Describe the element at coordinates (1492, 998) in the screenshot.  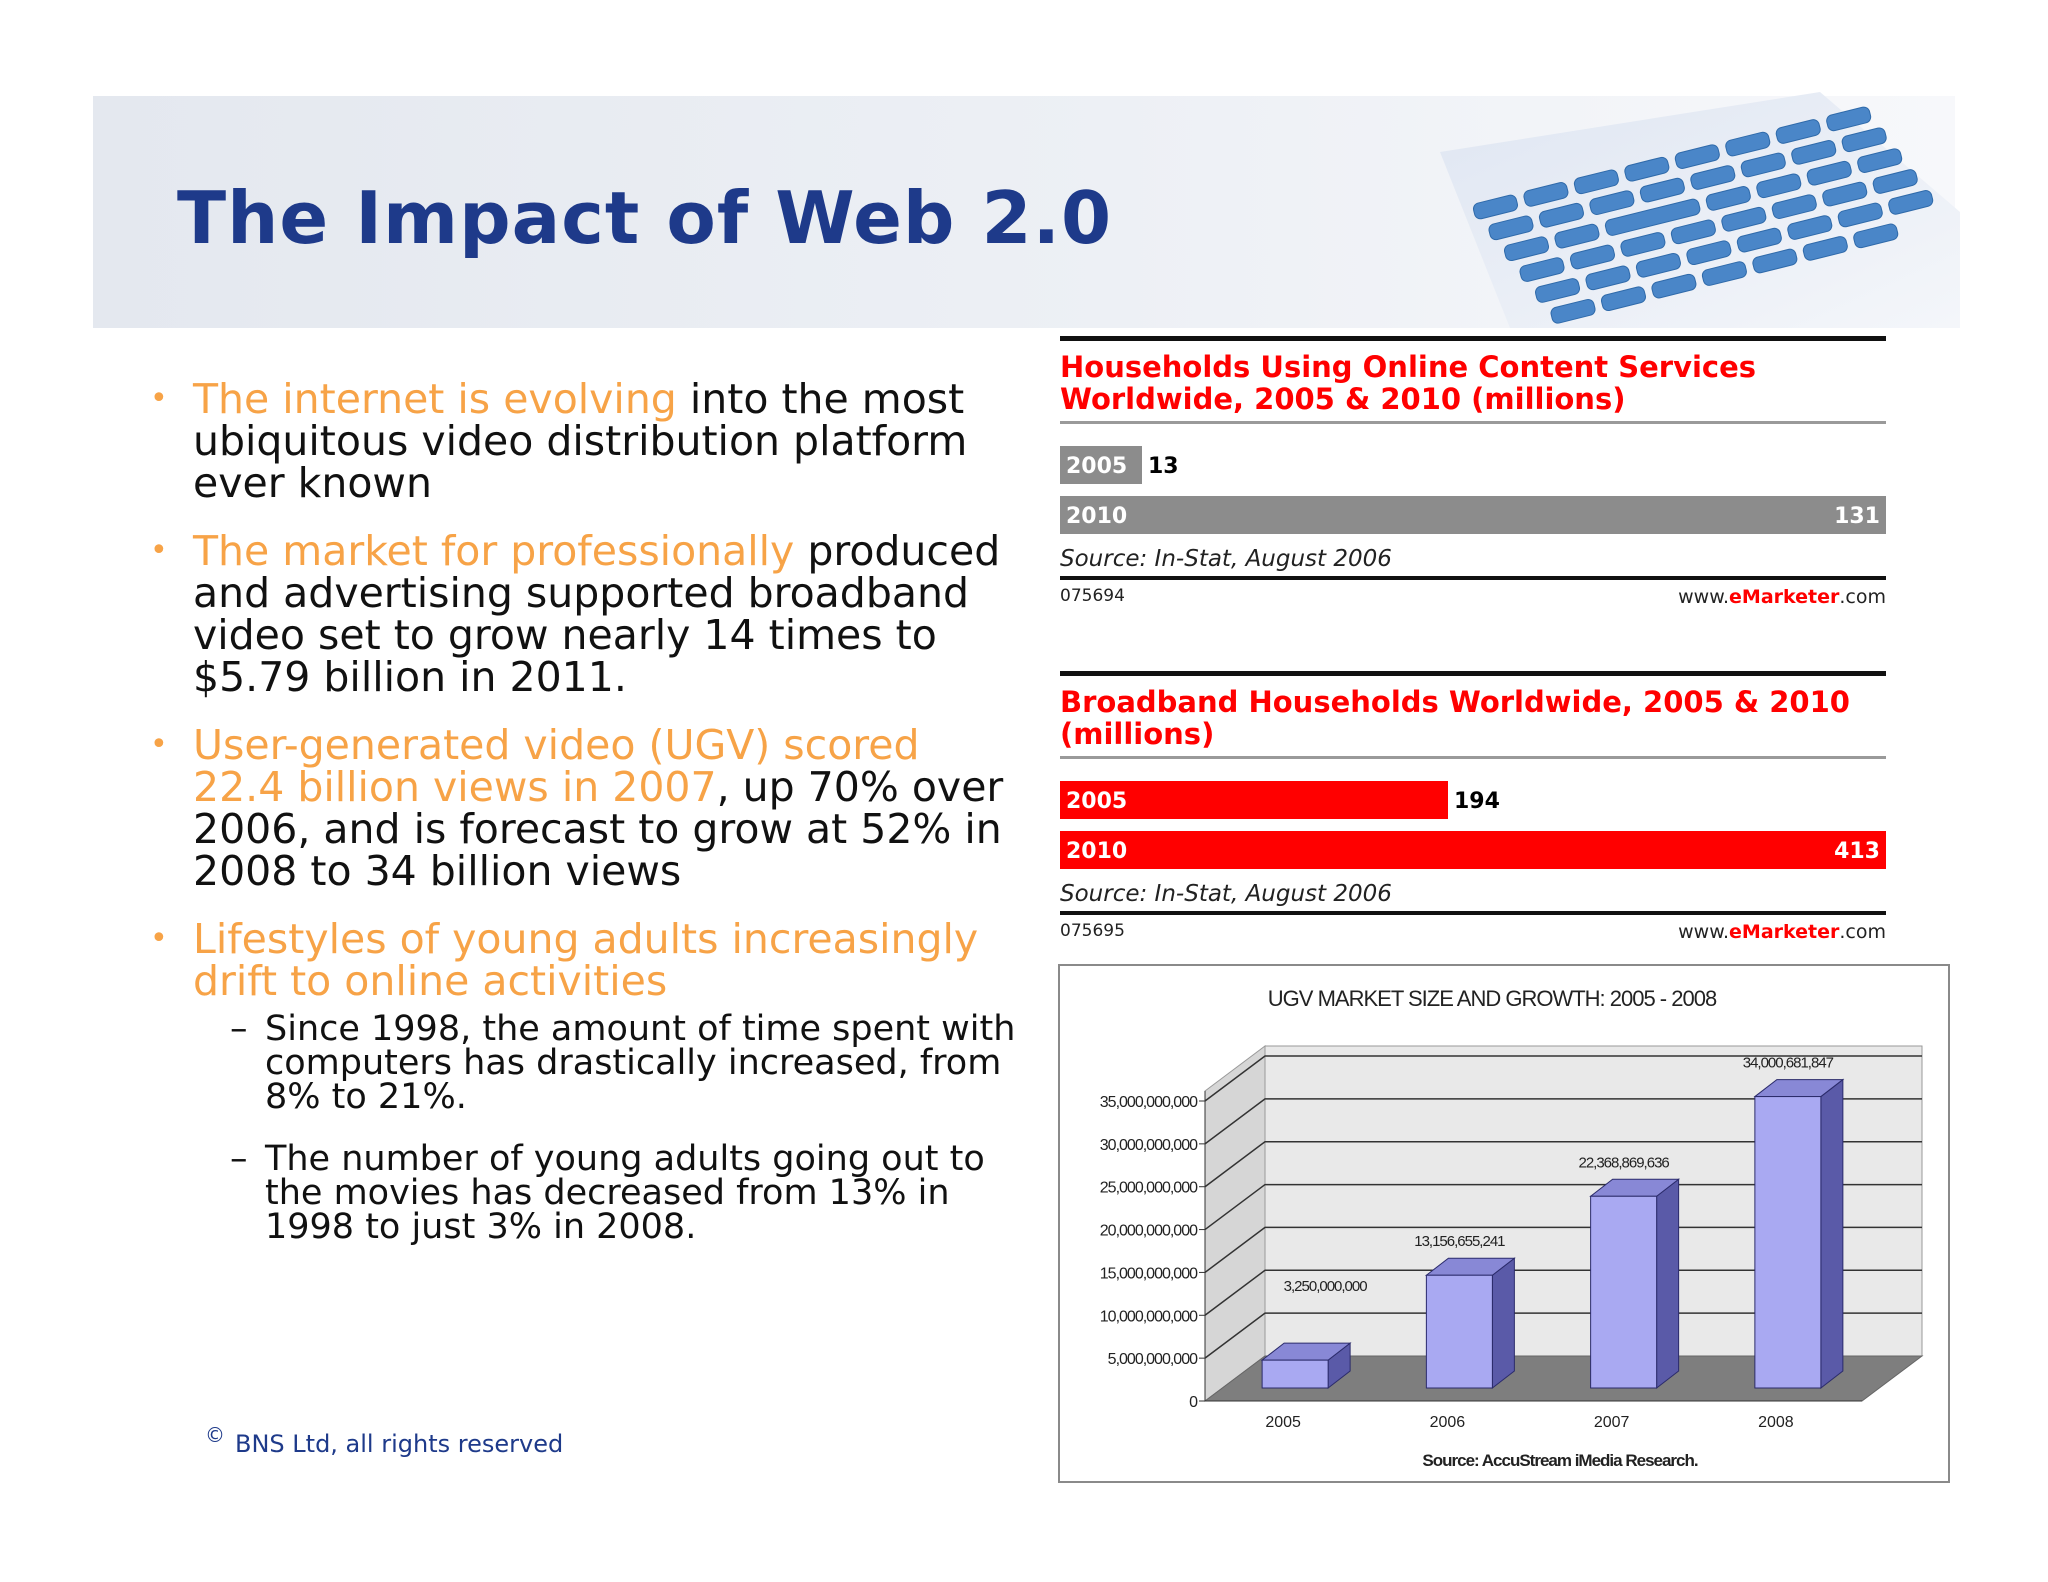
I see `chart-title: UGV MARKET SIZE AND GROWTH: 2005 - 2008` at that location.